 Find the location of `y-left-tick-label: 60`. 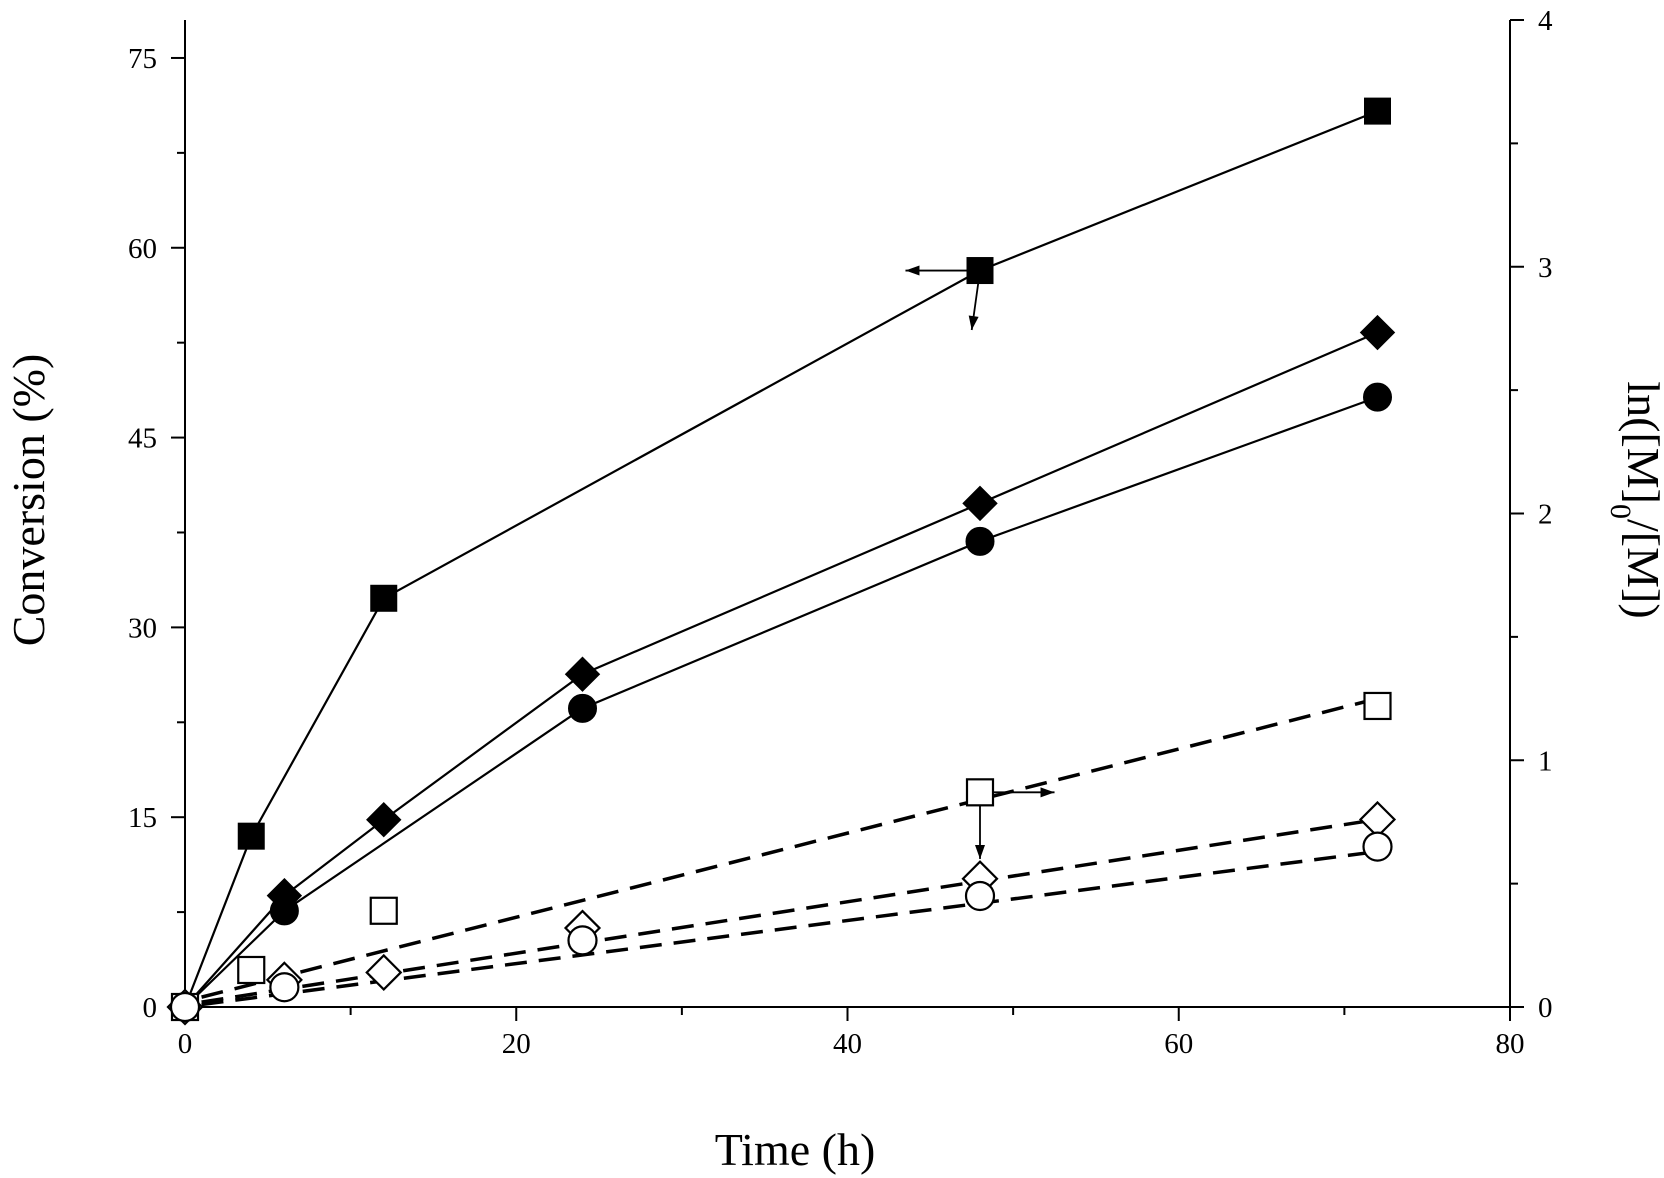

y-left-tick-label: 60 is located at coordinates (142, 249).